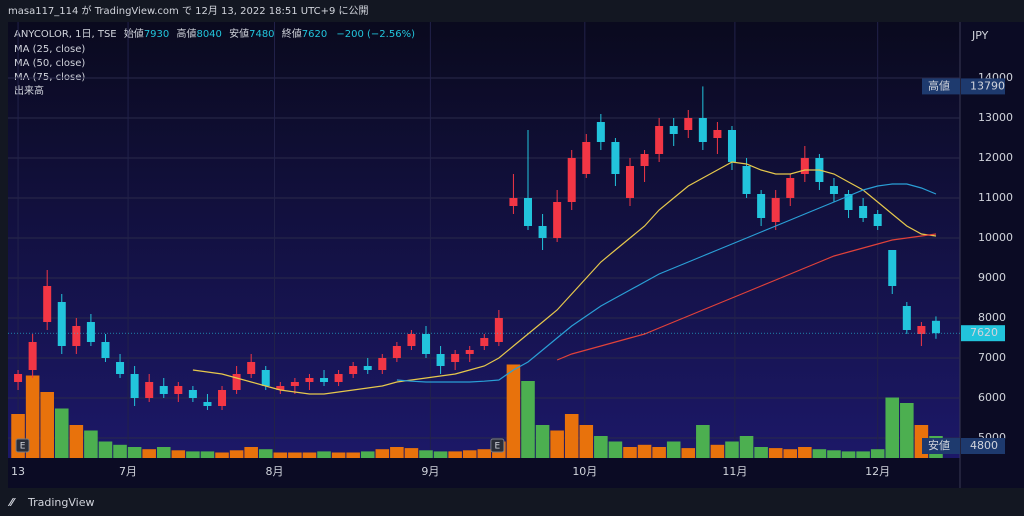 The height and width of the screenshot is (516, 1024). I want to click on ma-line, so click(746, 297).